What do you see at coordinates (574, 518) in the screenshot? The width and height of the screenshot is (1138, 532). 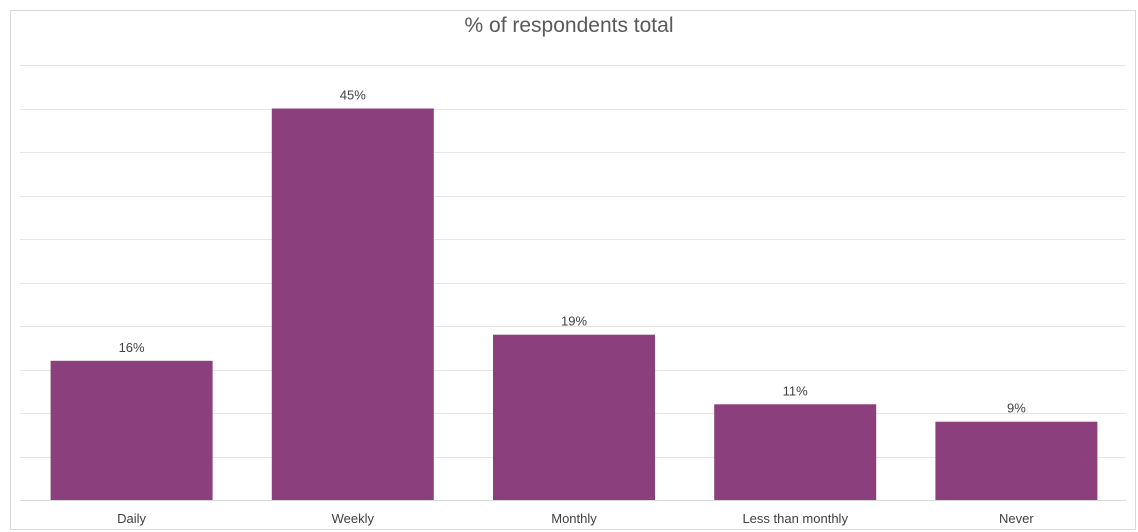 I see `x-tick-label: Monthly` at bounding box center [574, 518].